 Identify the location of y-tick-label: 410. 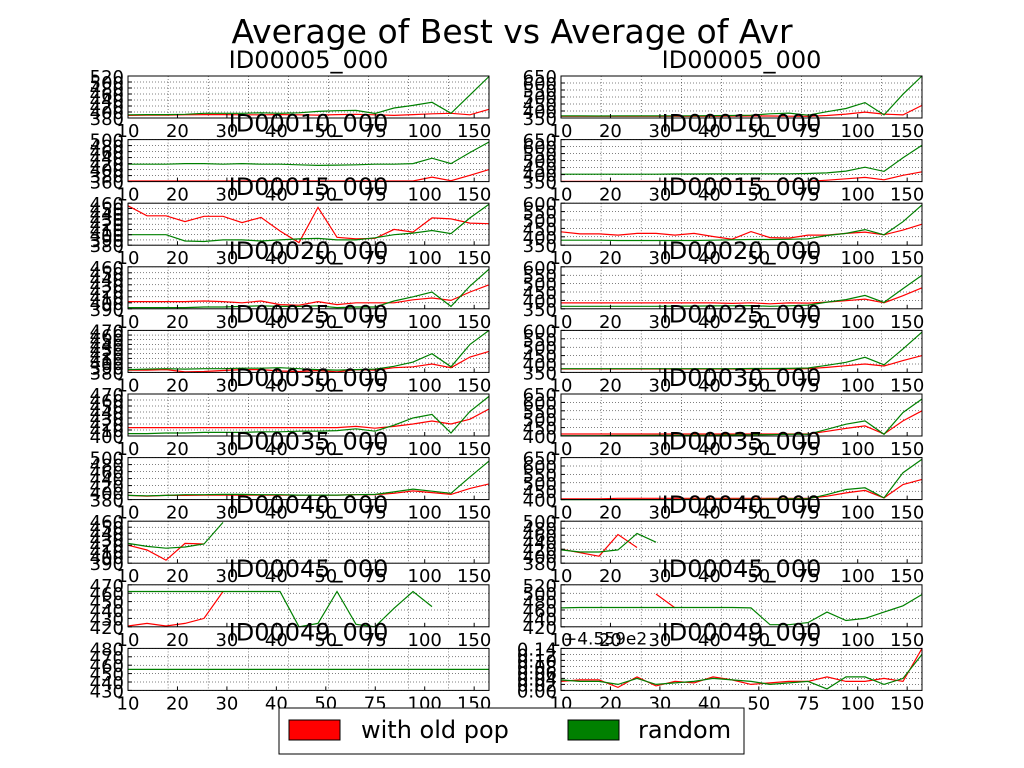
(107, 552).